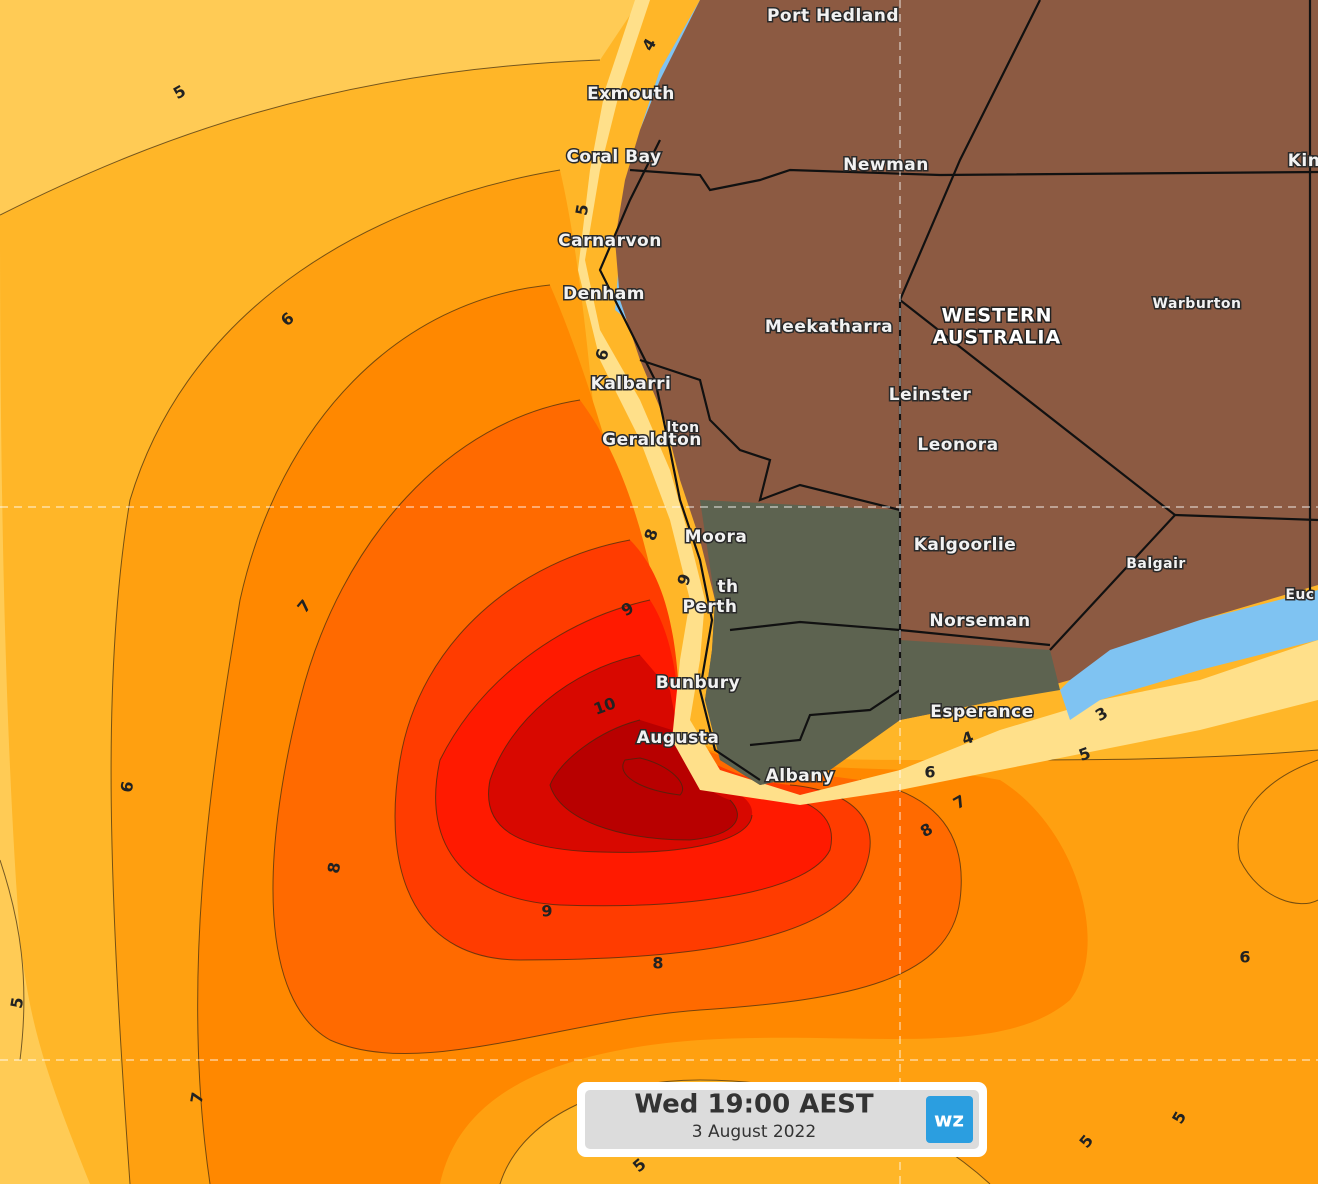 The width and height of the screenshot is (1318, 1184). I want to click on land-green, so click(880, 642).